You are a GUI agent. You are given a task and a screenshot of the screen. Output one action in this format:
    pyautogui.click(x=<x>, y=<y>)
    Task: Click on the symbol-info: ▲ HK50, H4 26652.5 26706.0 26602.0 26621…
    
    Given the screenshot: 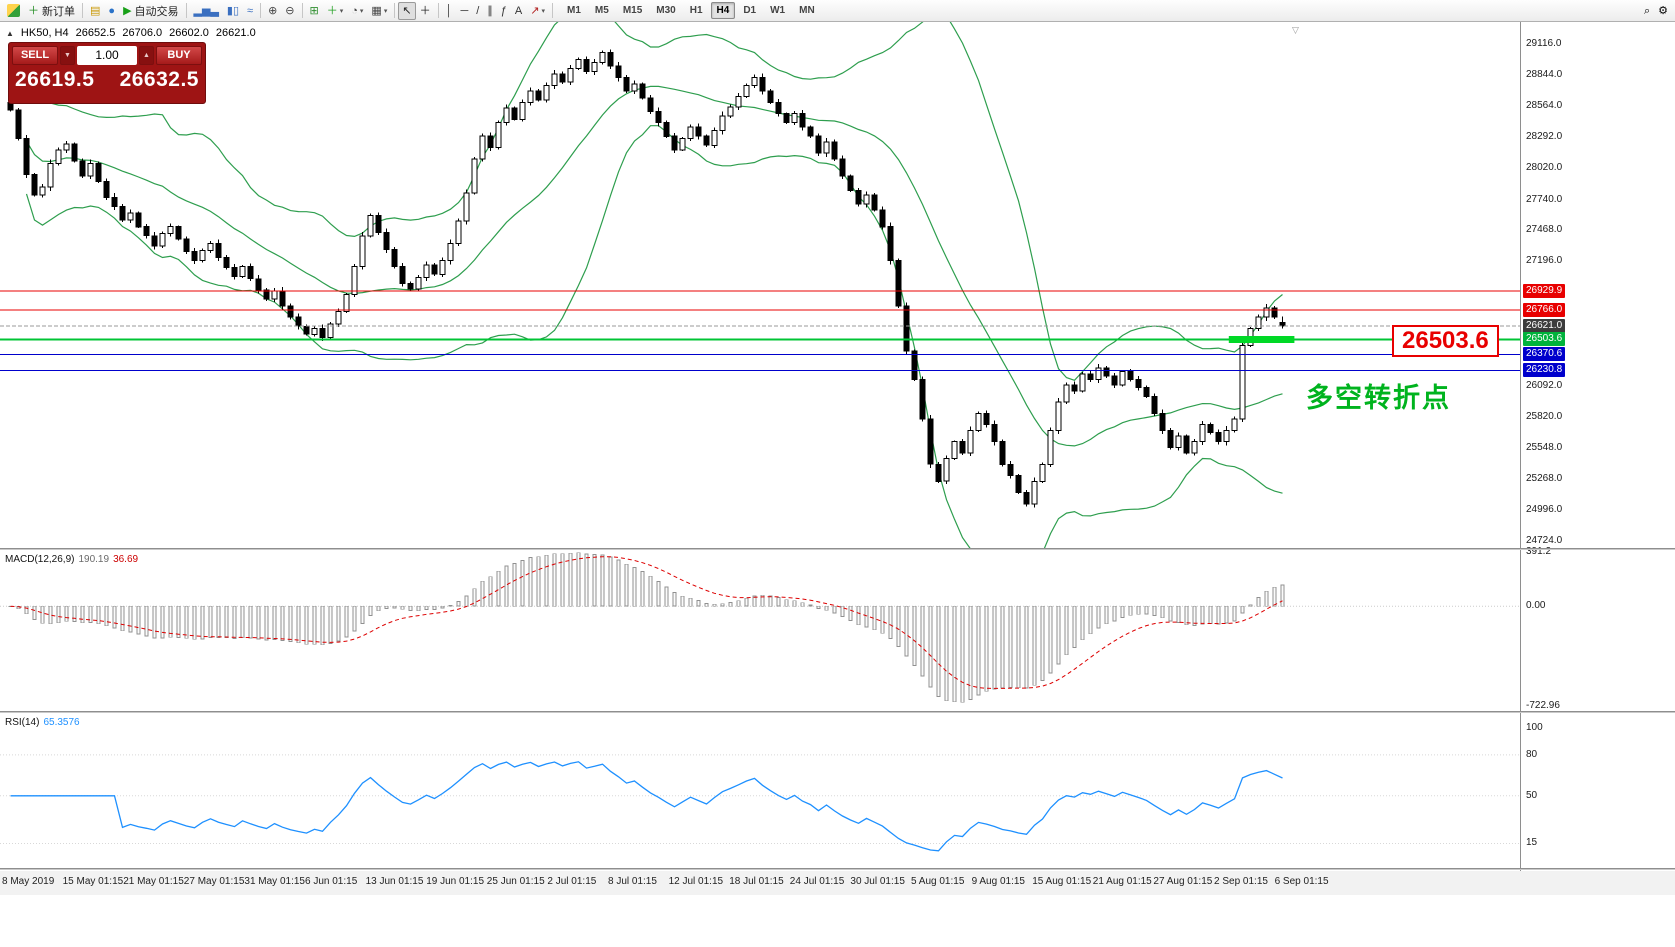 What is the action you would take?
    pyautogui.click(x=131, y=33)
    